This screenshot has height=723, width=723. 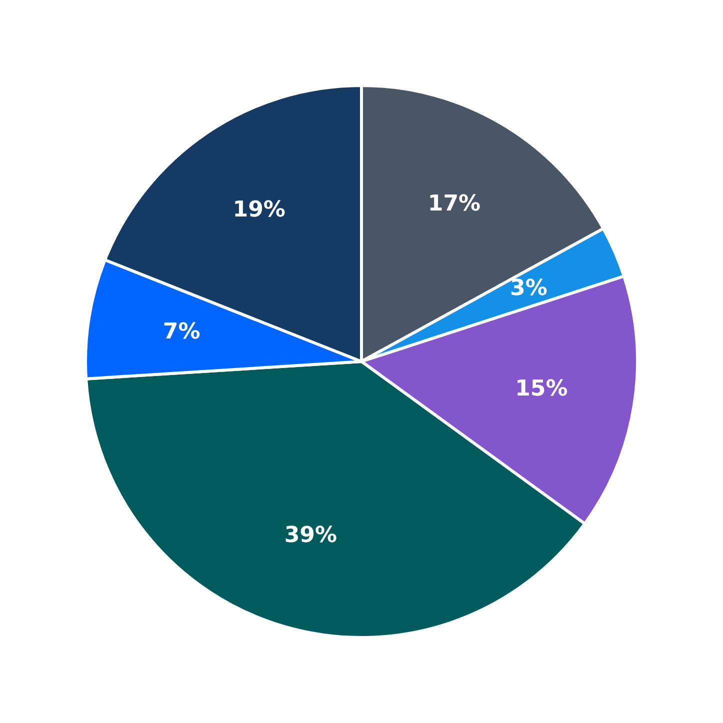 What do you see at coordinates (311, 535) in the screenshot?
I see `data-label: 39%` at bounding box center [311, 535].